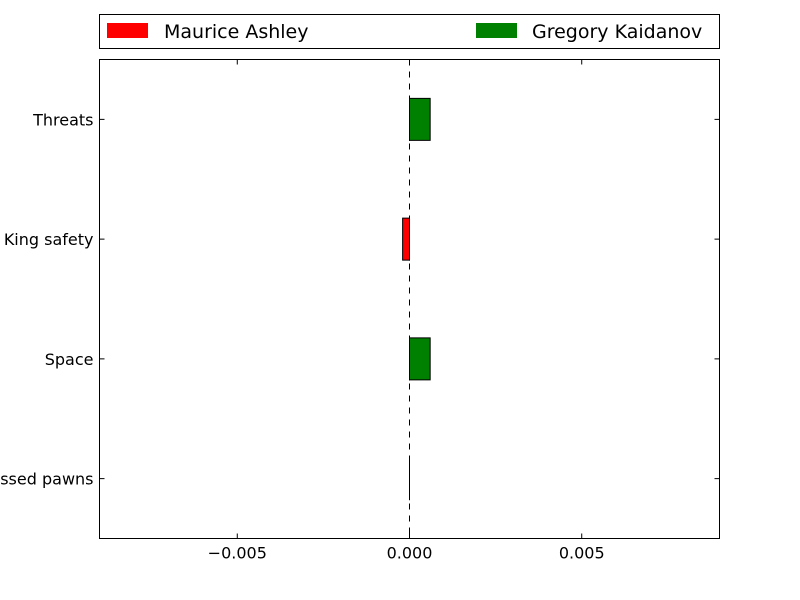  What do you see at coordinates (617, 32) in the screenshot?
I see `legend-label-gregory-kaidanov: Gregory Kaidanov` at bounding box center [617, 32].